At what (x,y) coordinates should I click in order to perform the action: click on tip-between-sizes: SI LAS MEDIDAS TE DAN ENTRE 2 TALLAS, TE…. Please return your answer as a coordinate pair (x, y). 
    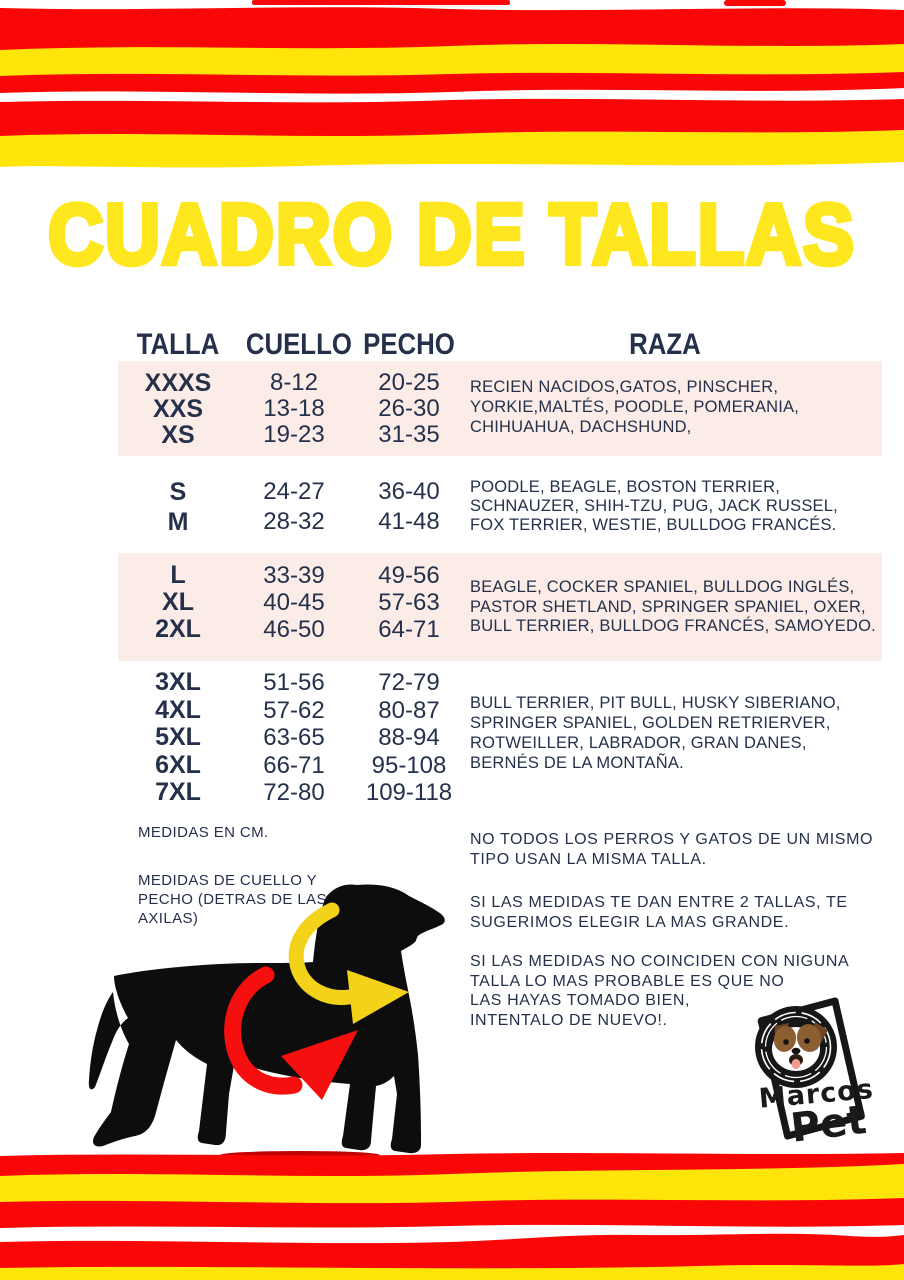
    Looking at the image, I should click on (680, 912).